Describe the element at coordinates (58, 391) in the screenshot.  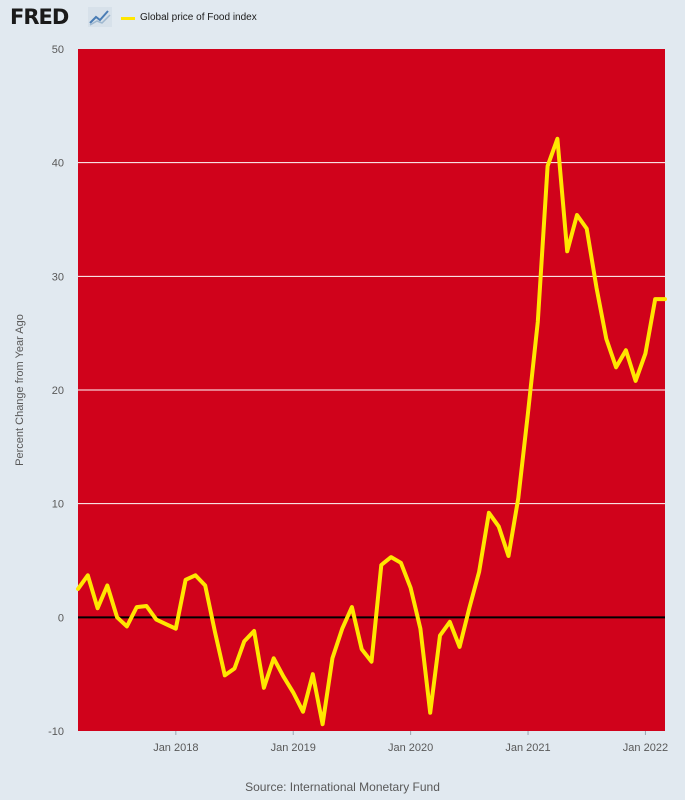
I see `y-tick-label: 20` at that location.